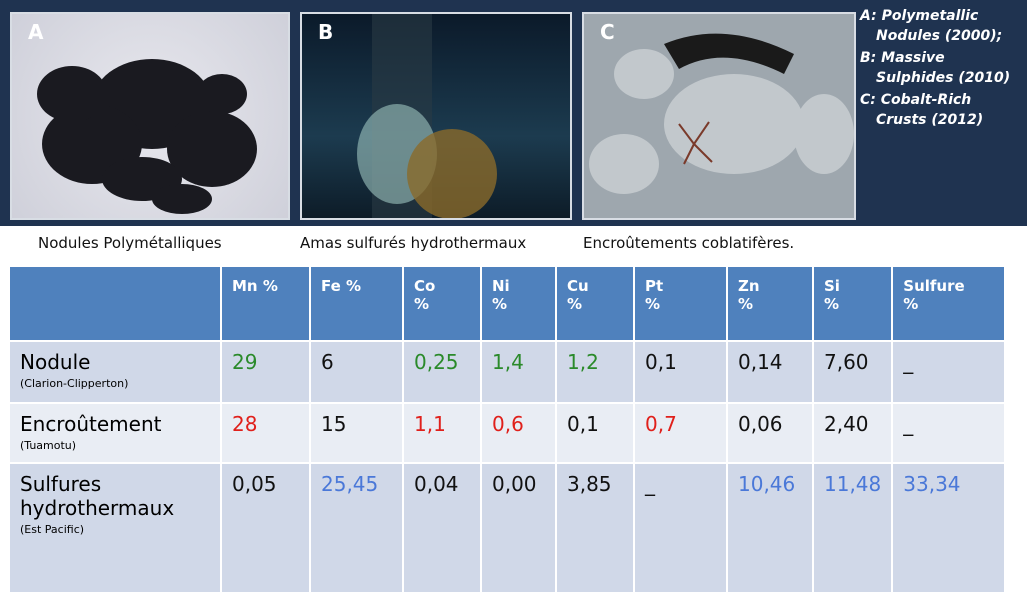 The image size is (1027, 594). What do you see at coordinates (770, 528) in the screenshot?
I see `value-cell: 10,46` at bounding box center [770, 528].